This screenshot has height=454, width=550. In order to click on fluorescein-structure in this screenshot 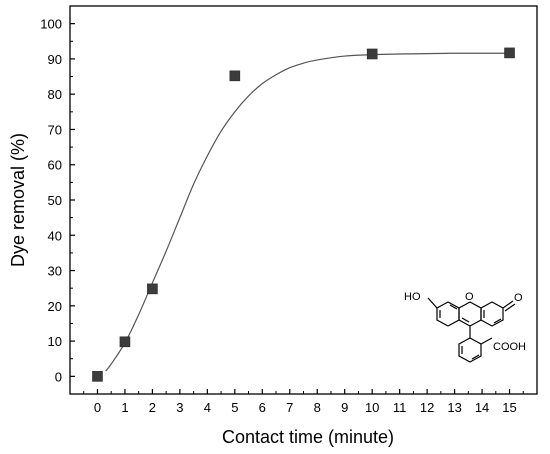, I will do `click(471, 330)`.